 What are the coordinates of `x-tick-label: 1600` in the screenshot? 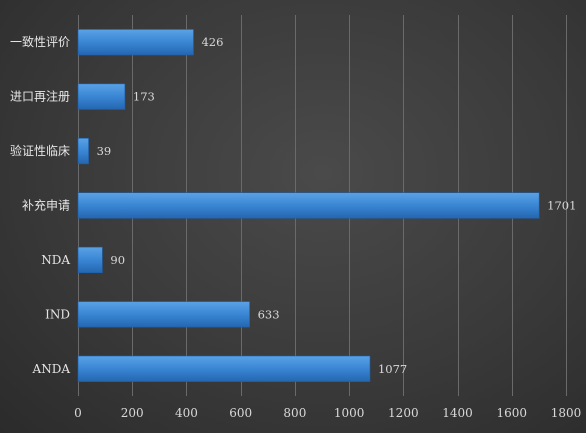 It's located at (512, 413).